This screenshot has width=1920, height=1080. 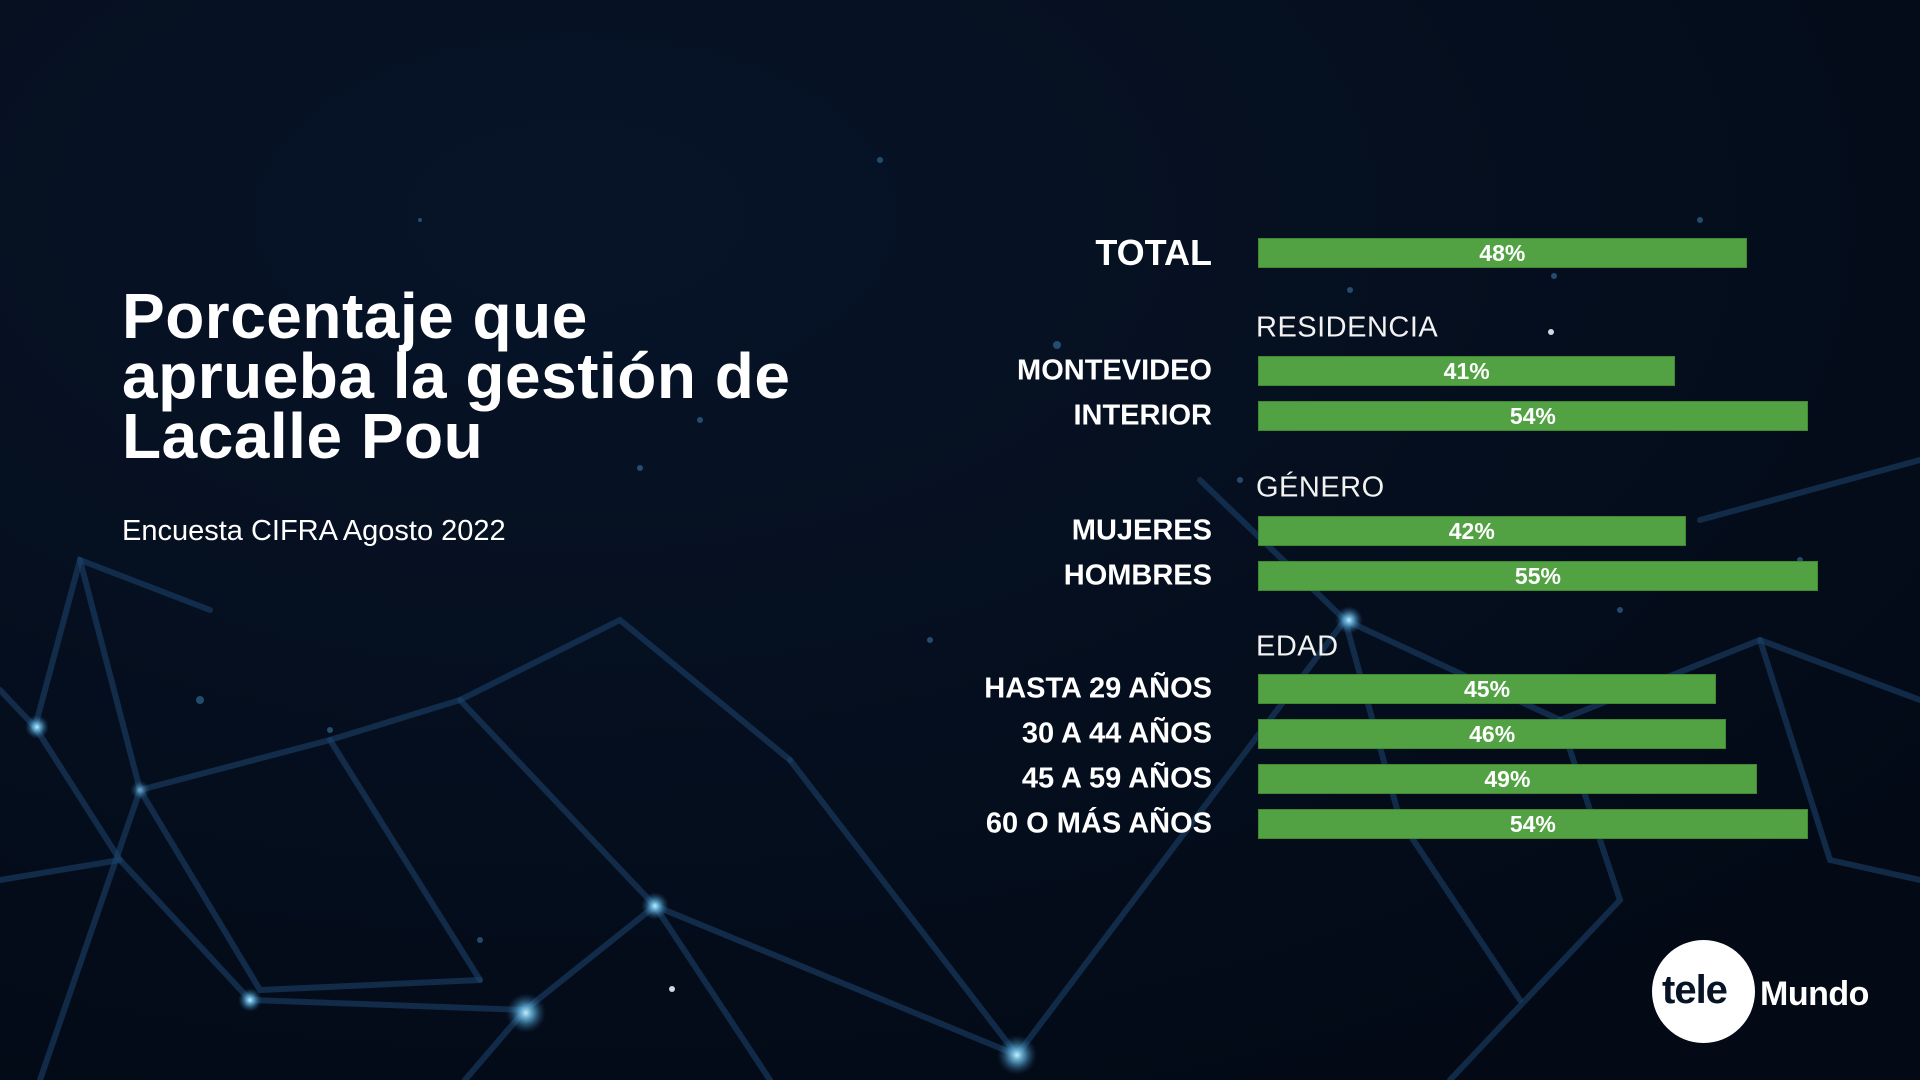 I want to click on bar: 55%, so click(x=1538, y=576).